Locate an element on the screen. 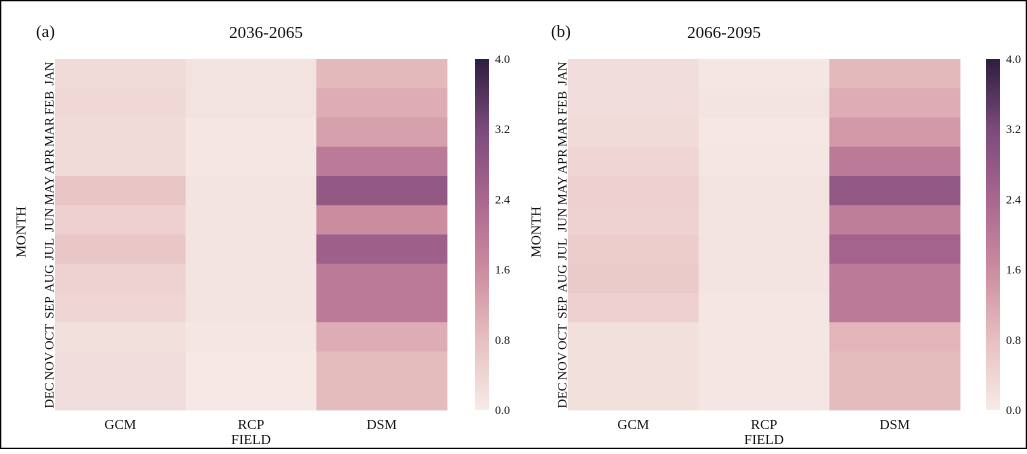 The height and width of the screenshot is (454, 1027). heatmap-cell-gcm-mar is located at coordinates (121, 132).